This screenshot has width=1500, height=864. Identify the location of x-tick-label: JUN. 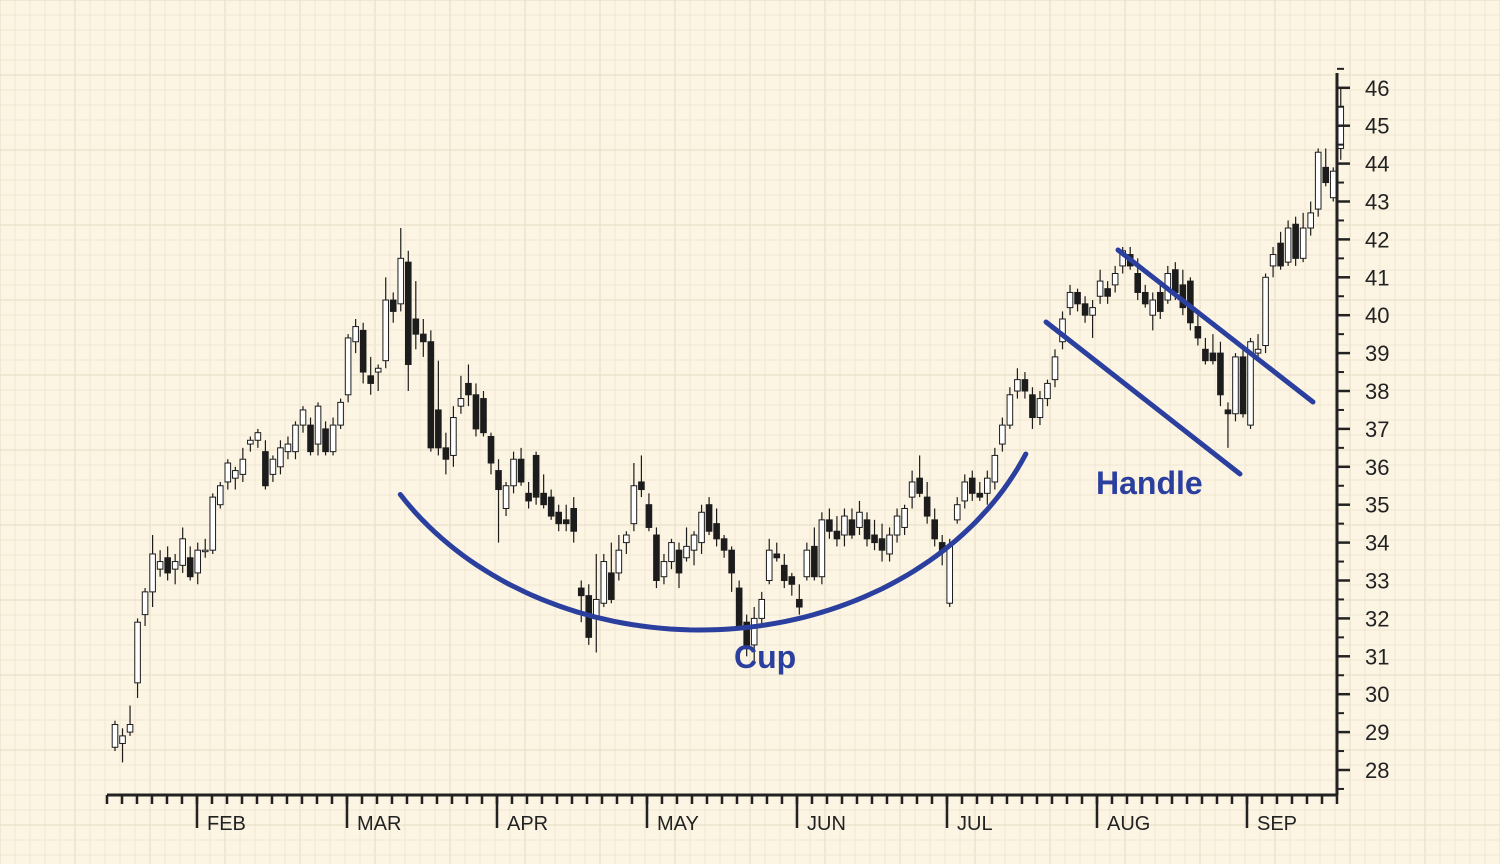
(826, 824).